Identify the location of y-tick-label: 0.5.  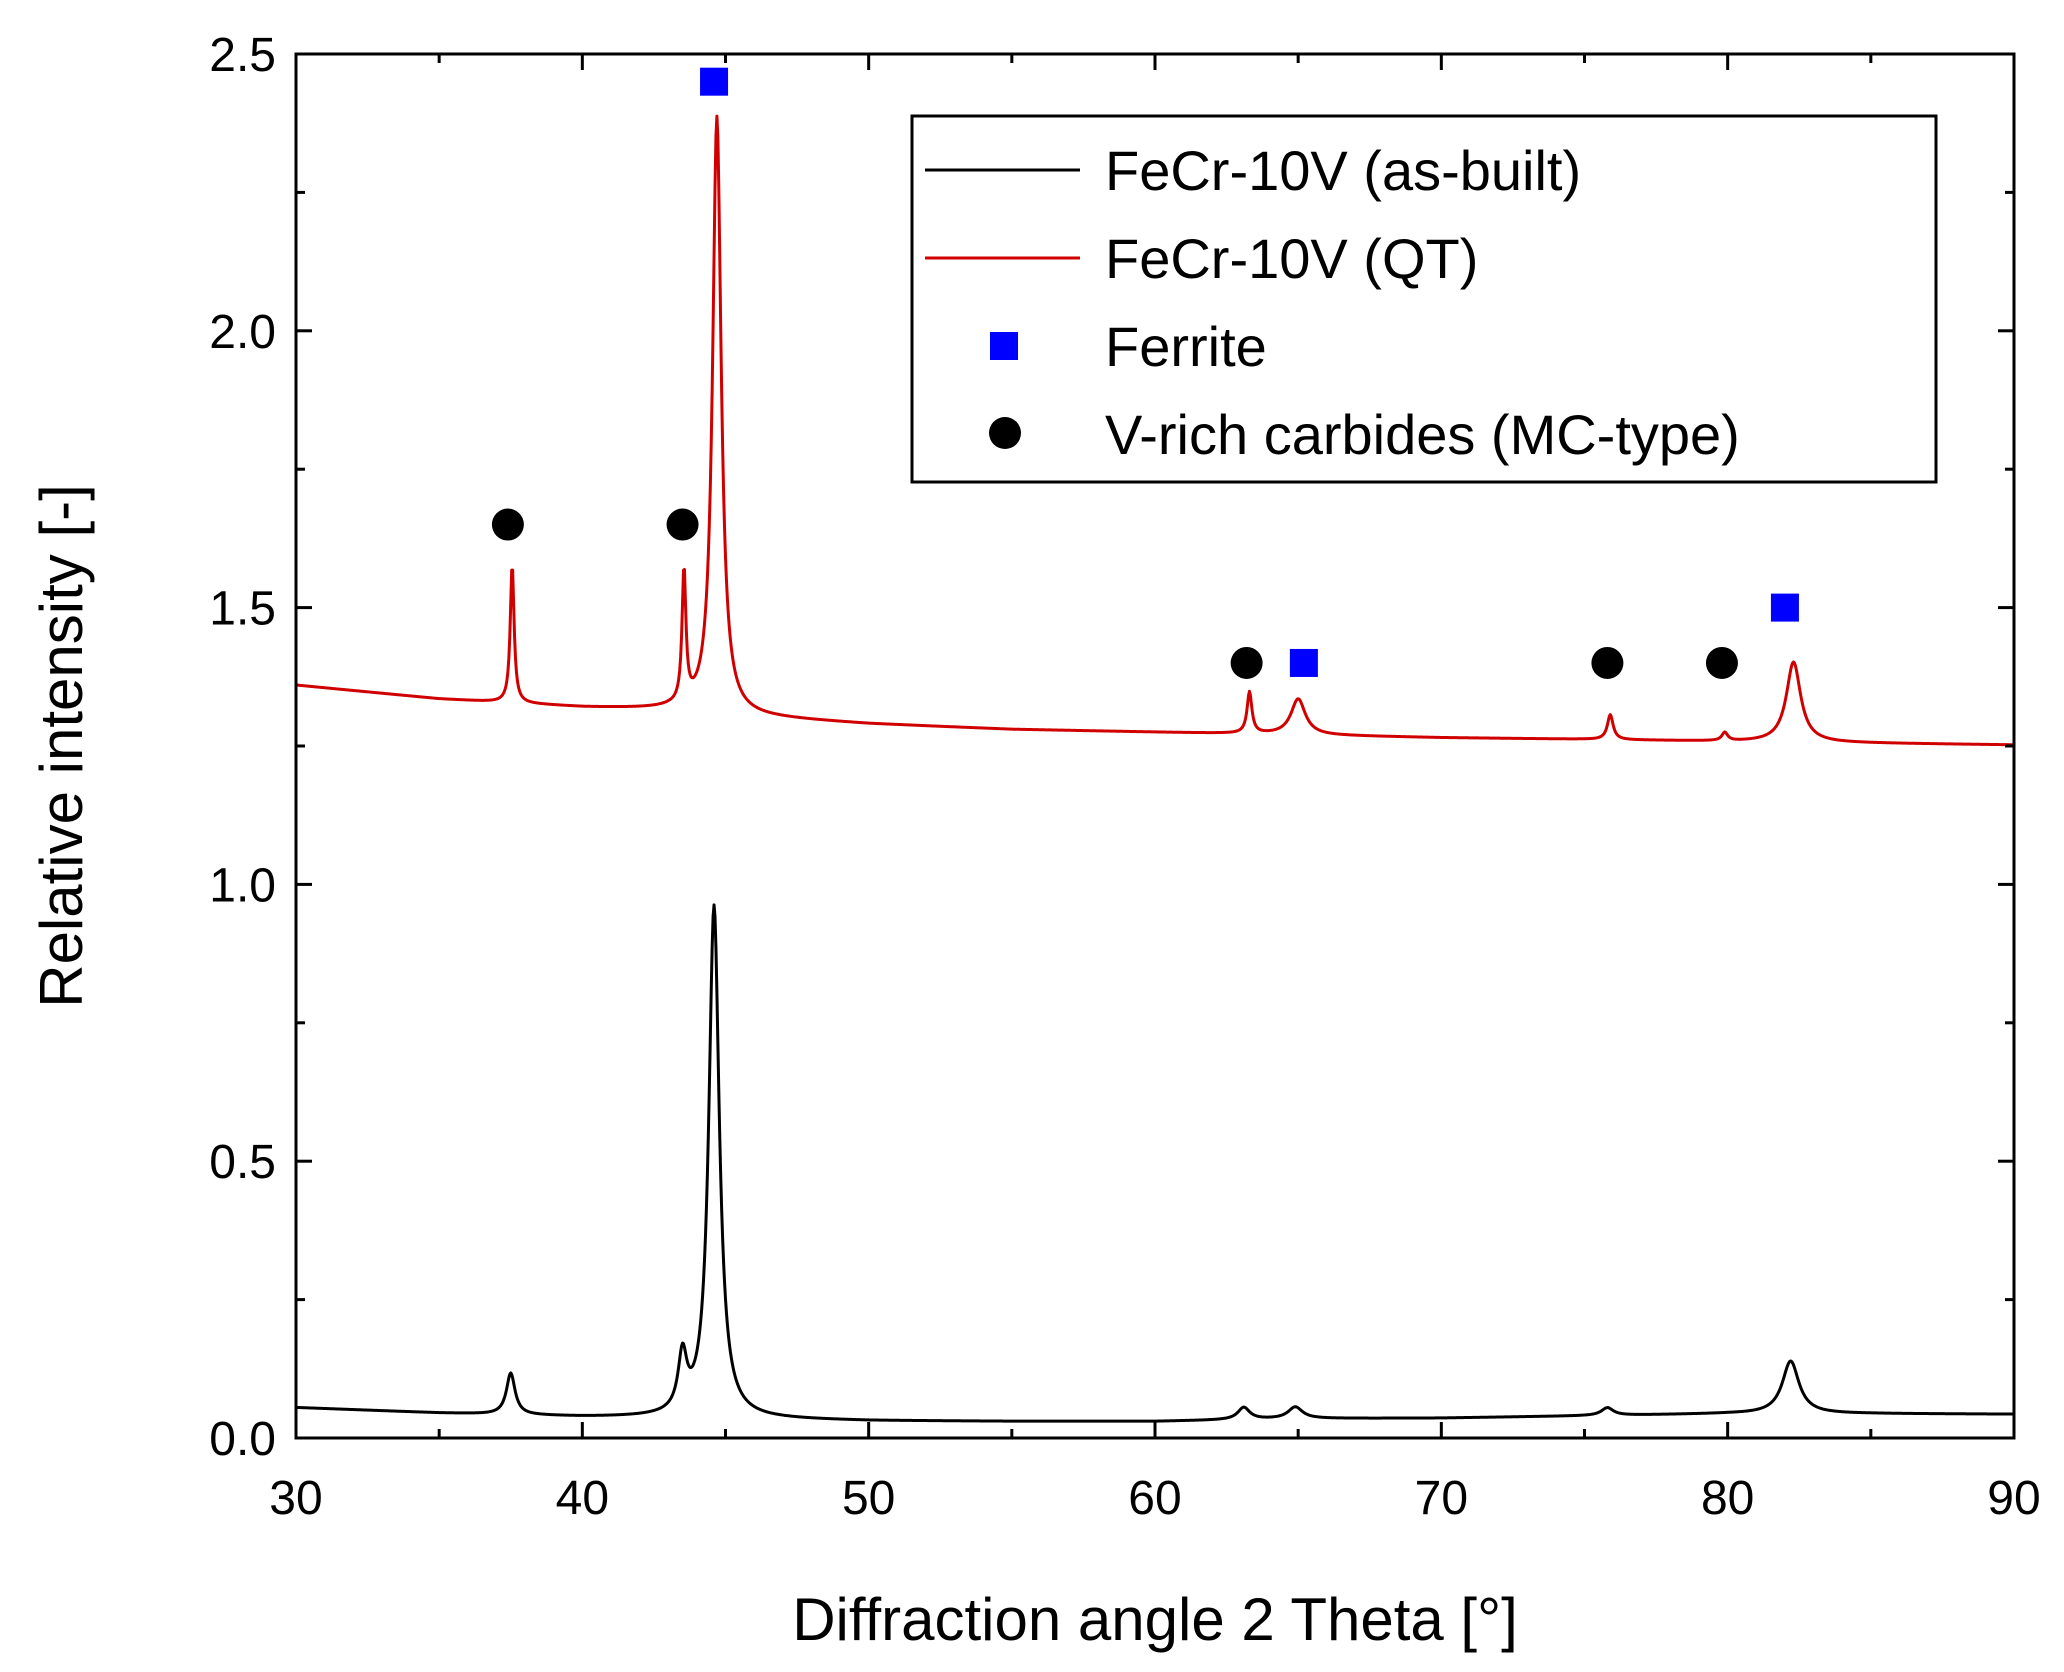
(242, 1162).